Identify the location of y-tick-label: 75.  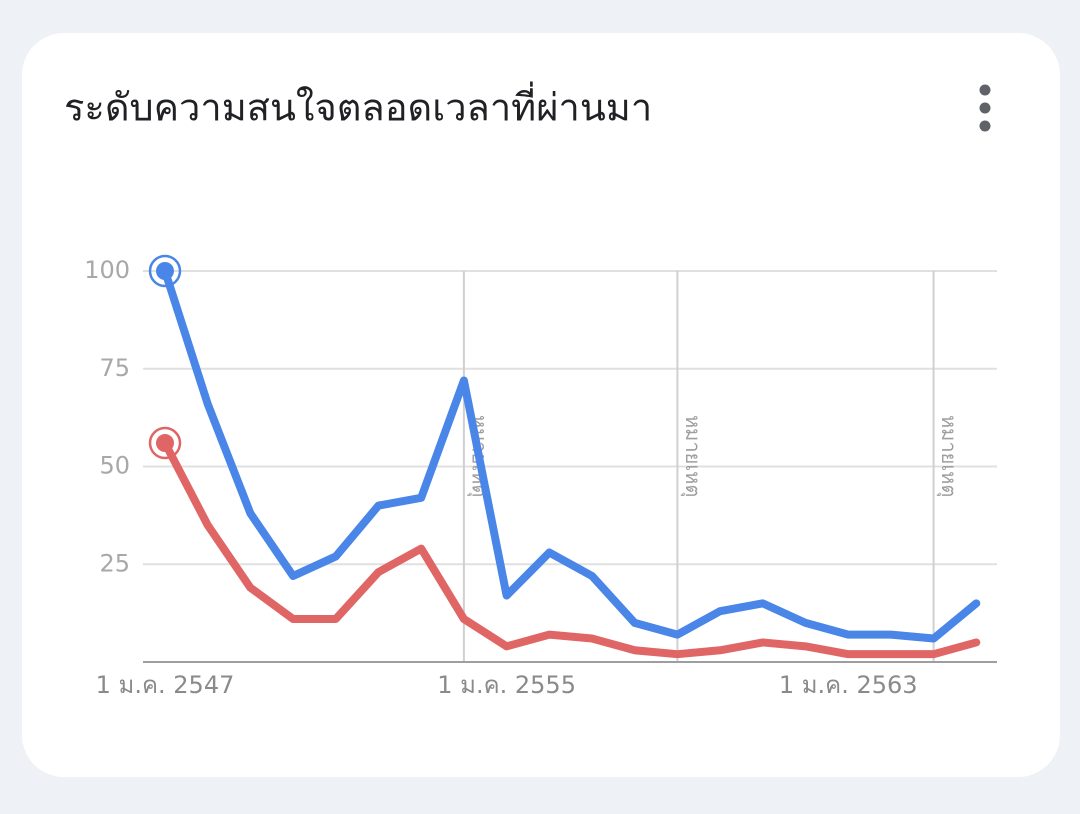
(114, 368).